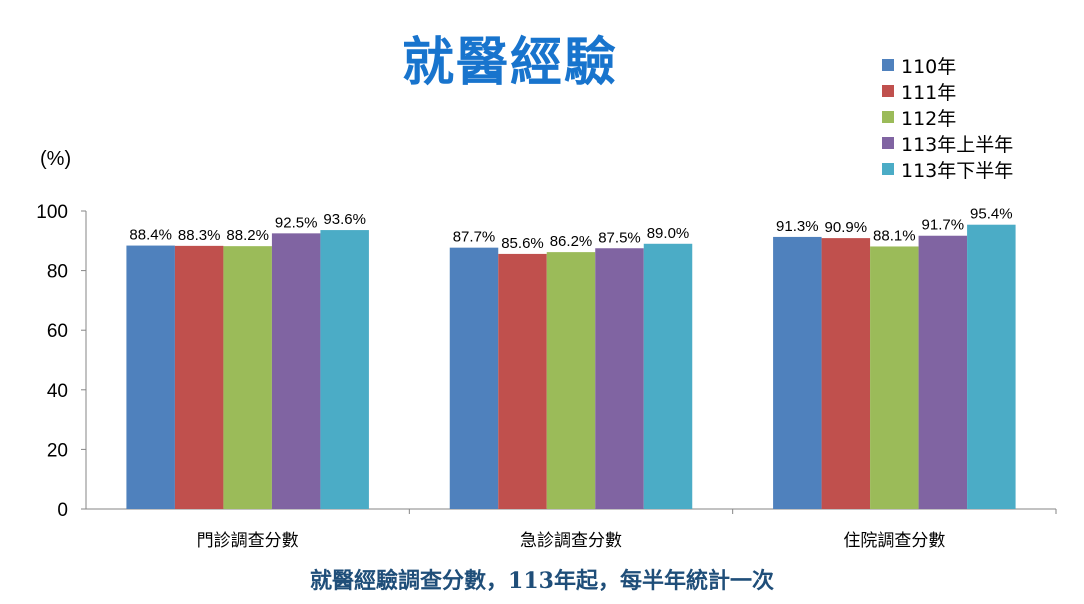 The width and height of the screenshot is (1084, 604). What do you see at coordinates (296, 222) in the screenshot?
I see `data-label: 92.5%` at bounding box center [296, 222].